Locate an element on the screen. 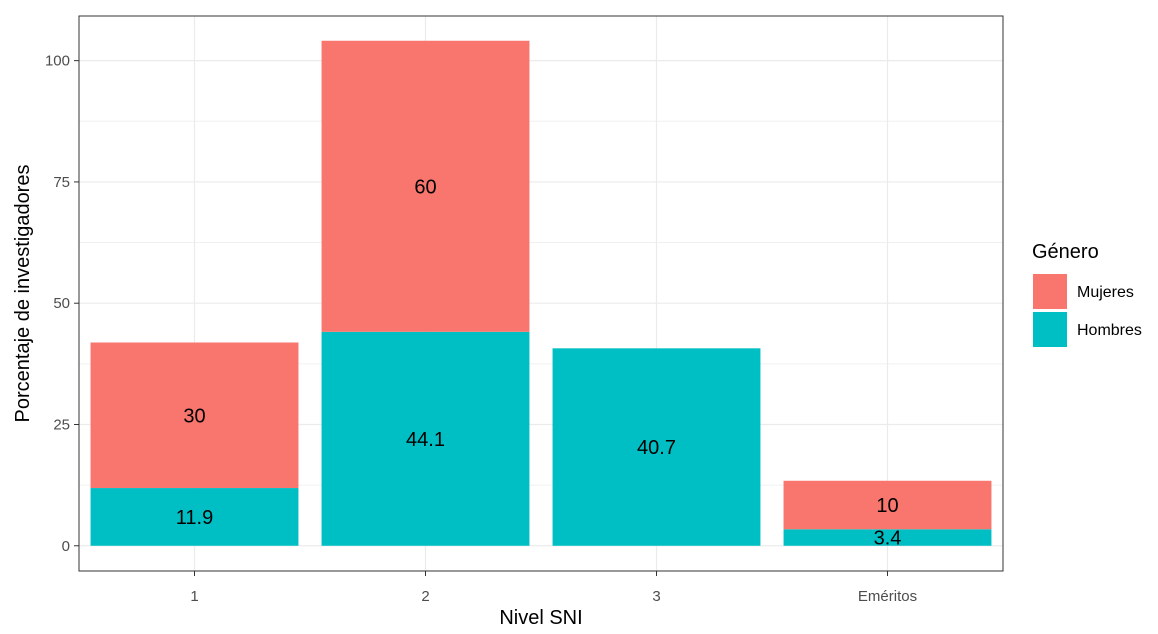 This screenshot has height=634, width=1158. y-axis: 0 25 50 75 100 is located at coordinates (62, 304).